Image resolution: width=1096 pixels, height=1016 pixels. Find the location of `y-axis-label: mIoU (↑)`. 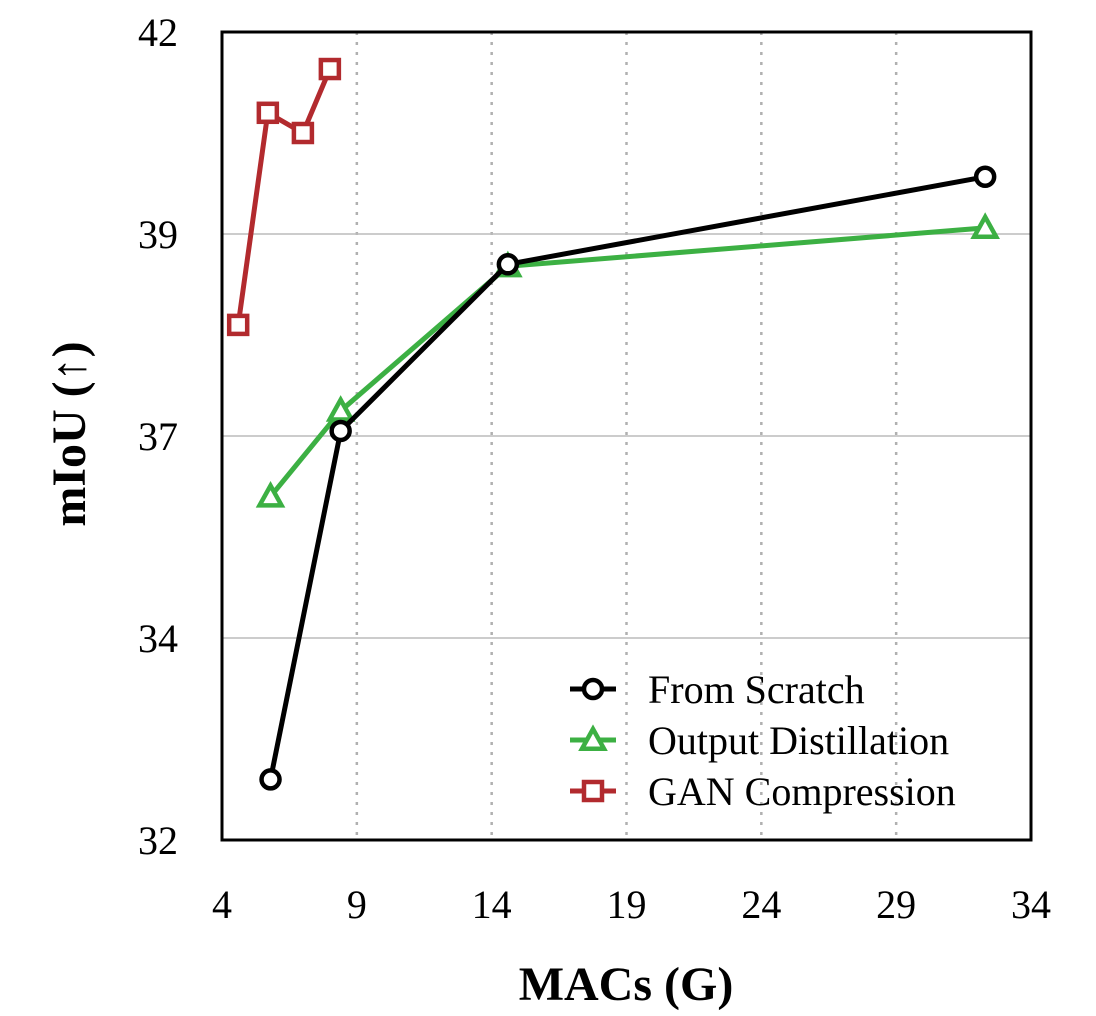

y-axis-label: mIoU (↑) is located at coordinates (69, 433).